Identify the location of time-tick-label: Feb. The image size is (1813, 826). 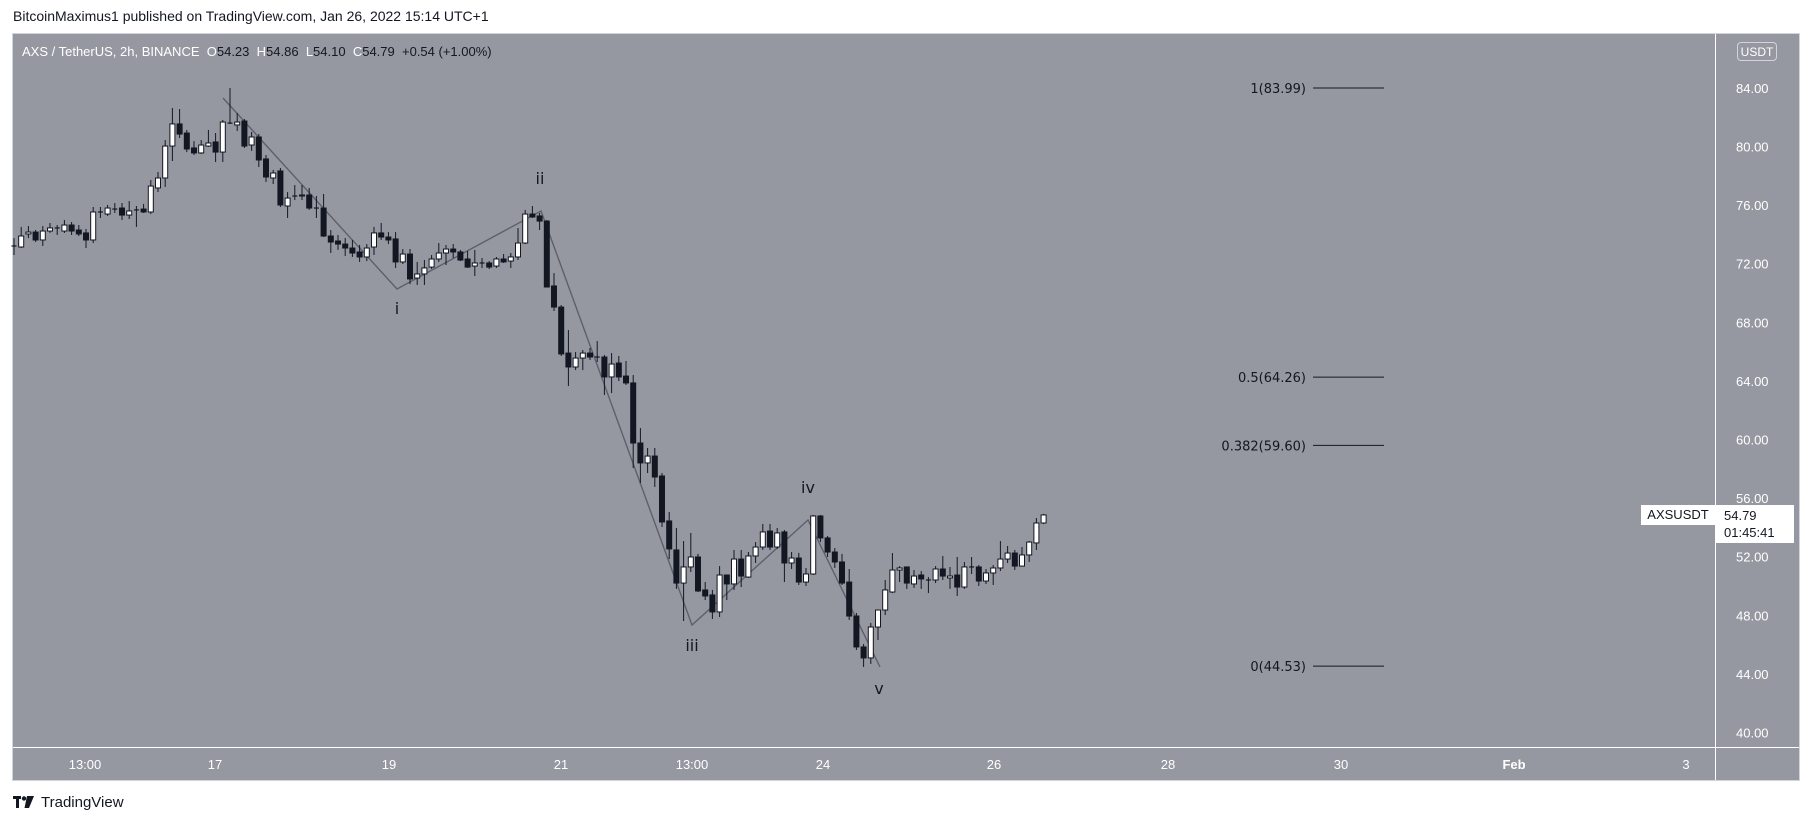
(1513, 764).